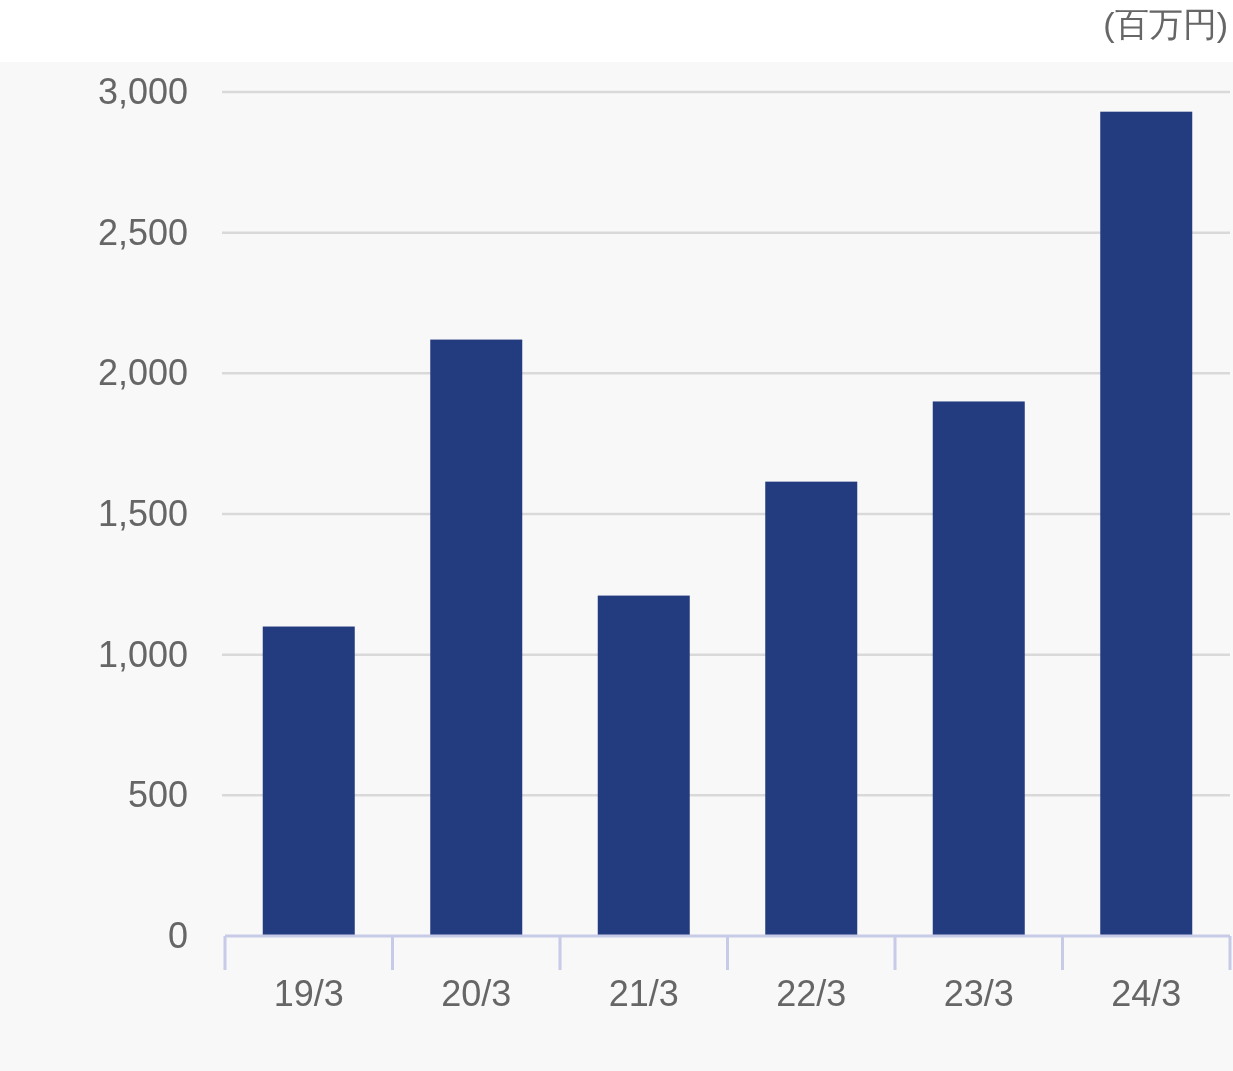  I want to click on y-tick-label: 2,000, so click(142, 373).